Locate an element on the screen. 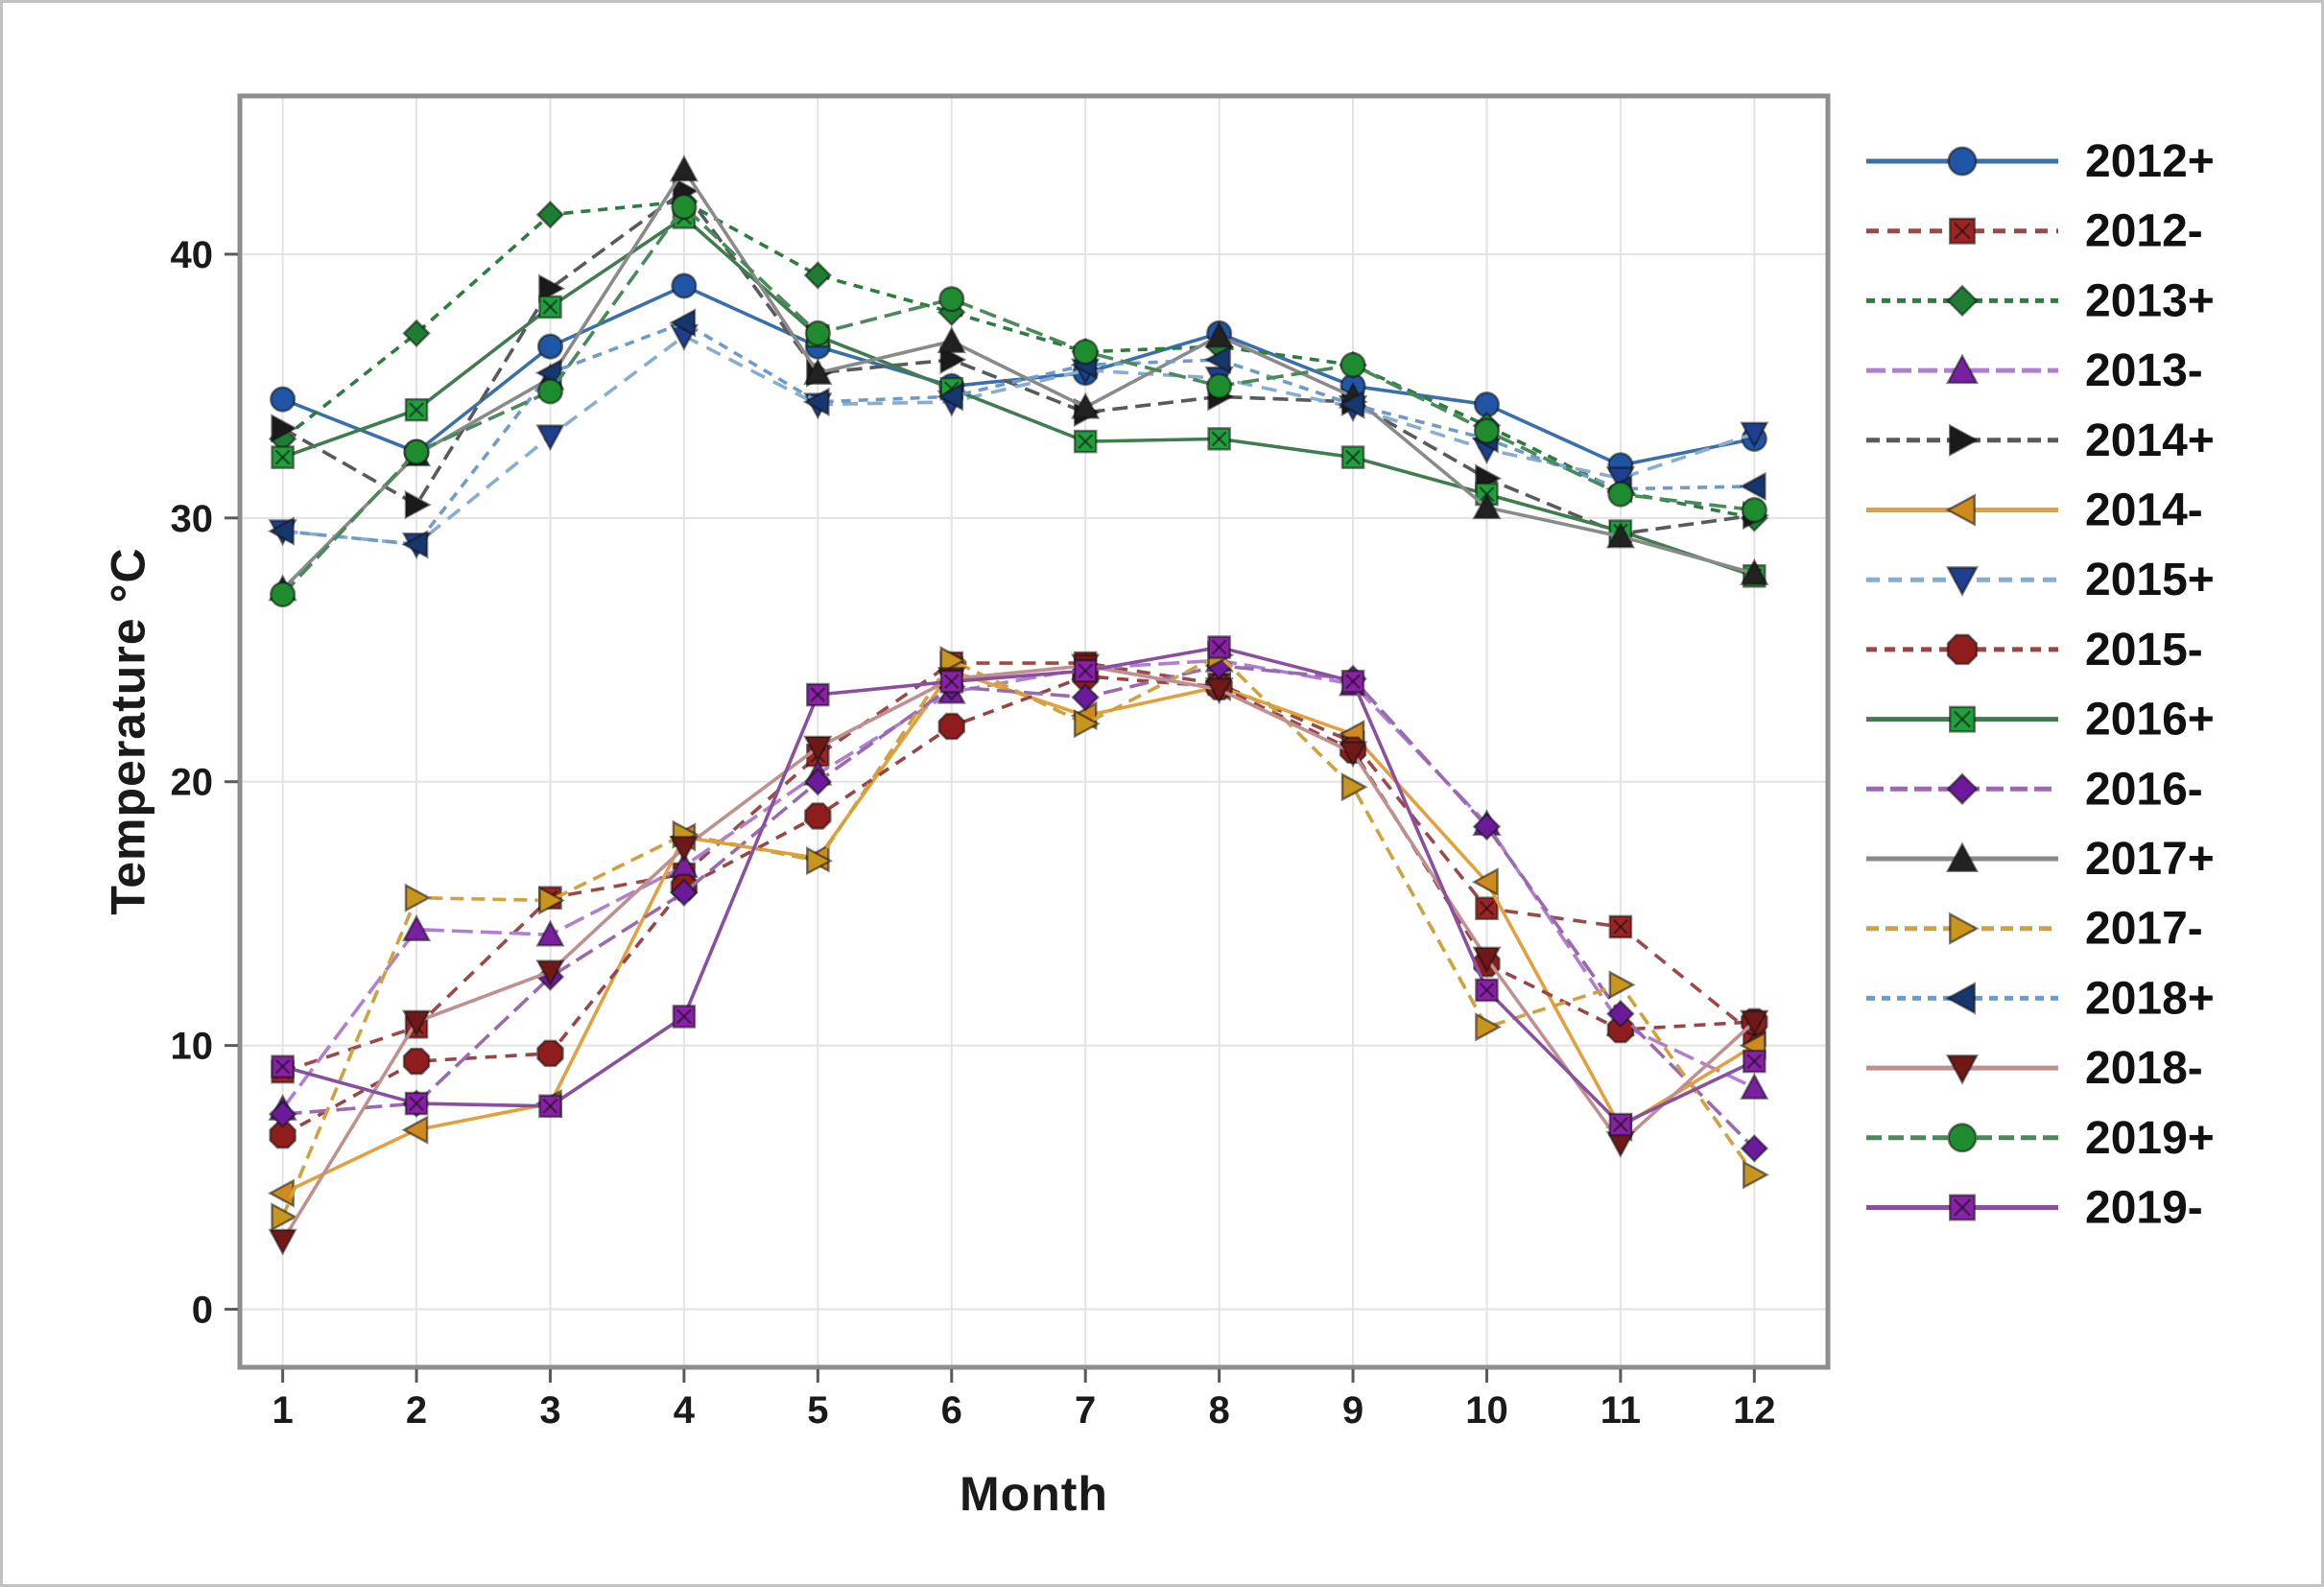 The height and width of the screenshot is (1587, 2324). x-tick-label: 10 is located at coordinates (1487, 1410).